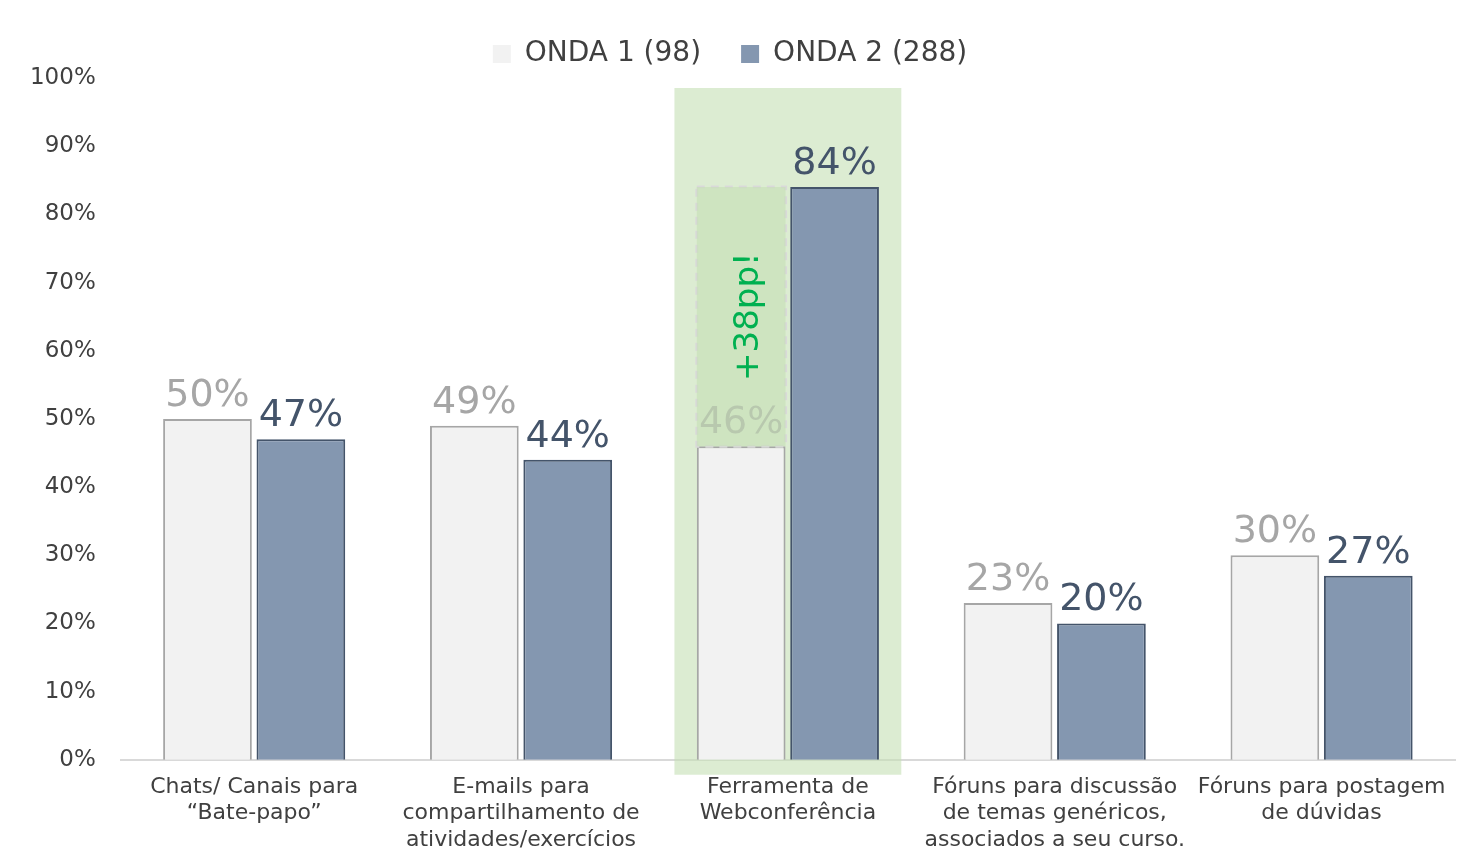  I want to click on y-tick-label: 90%, so click(70, 144).